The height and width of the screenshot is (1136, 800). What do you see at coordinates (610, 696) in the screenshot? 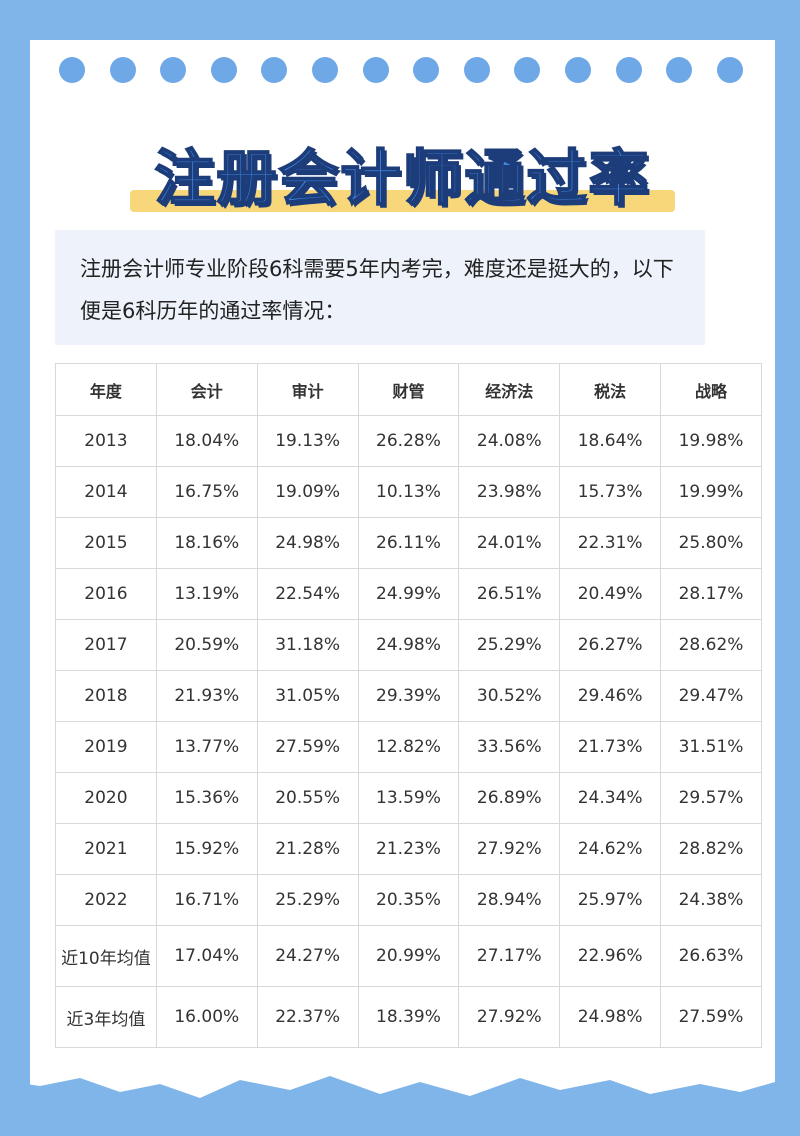
I see `table-cell: 29.46%` at bounding box center [610, 696].